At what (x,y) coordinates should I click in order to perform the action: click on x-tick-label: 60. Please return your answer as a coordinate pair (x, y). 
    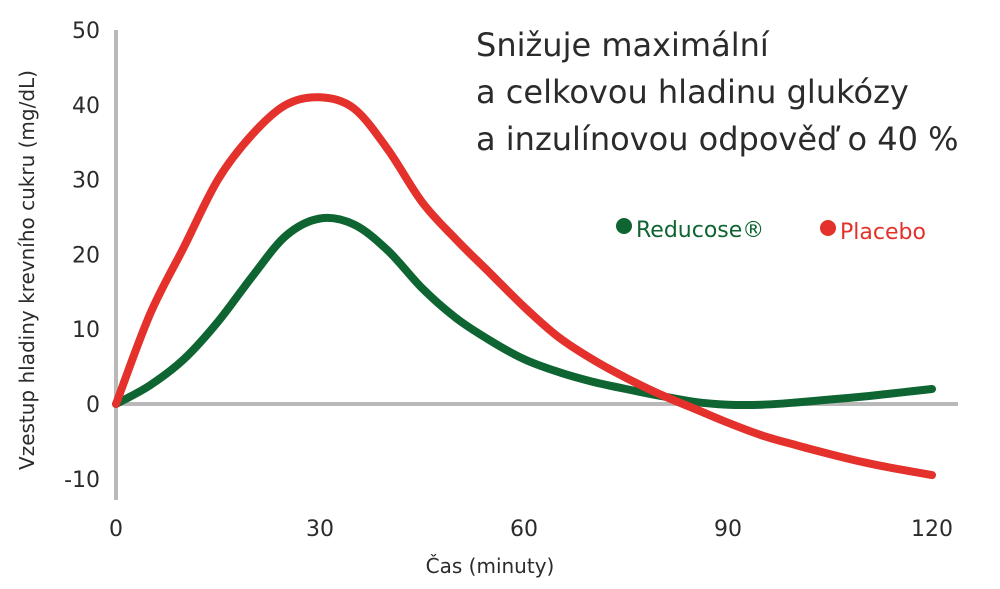
    Looking at the image, I should click on (524, 529).